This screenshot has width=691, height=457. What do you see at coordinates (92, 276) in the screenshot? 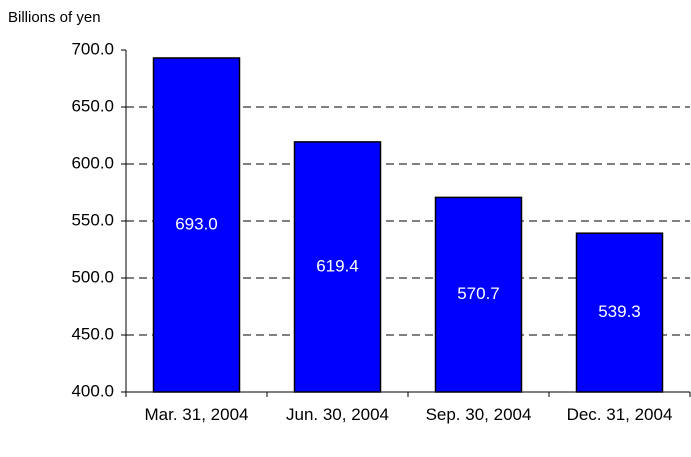
I see `y-tick-label: 500.0` at bounding box center [92, 276].